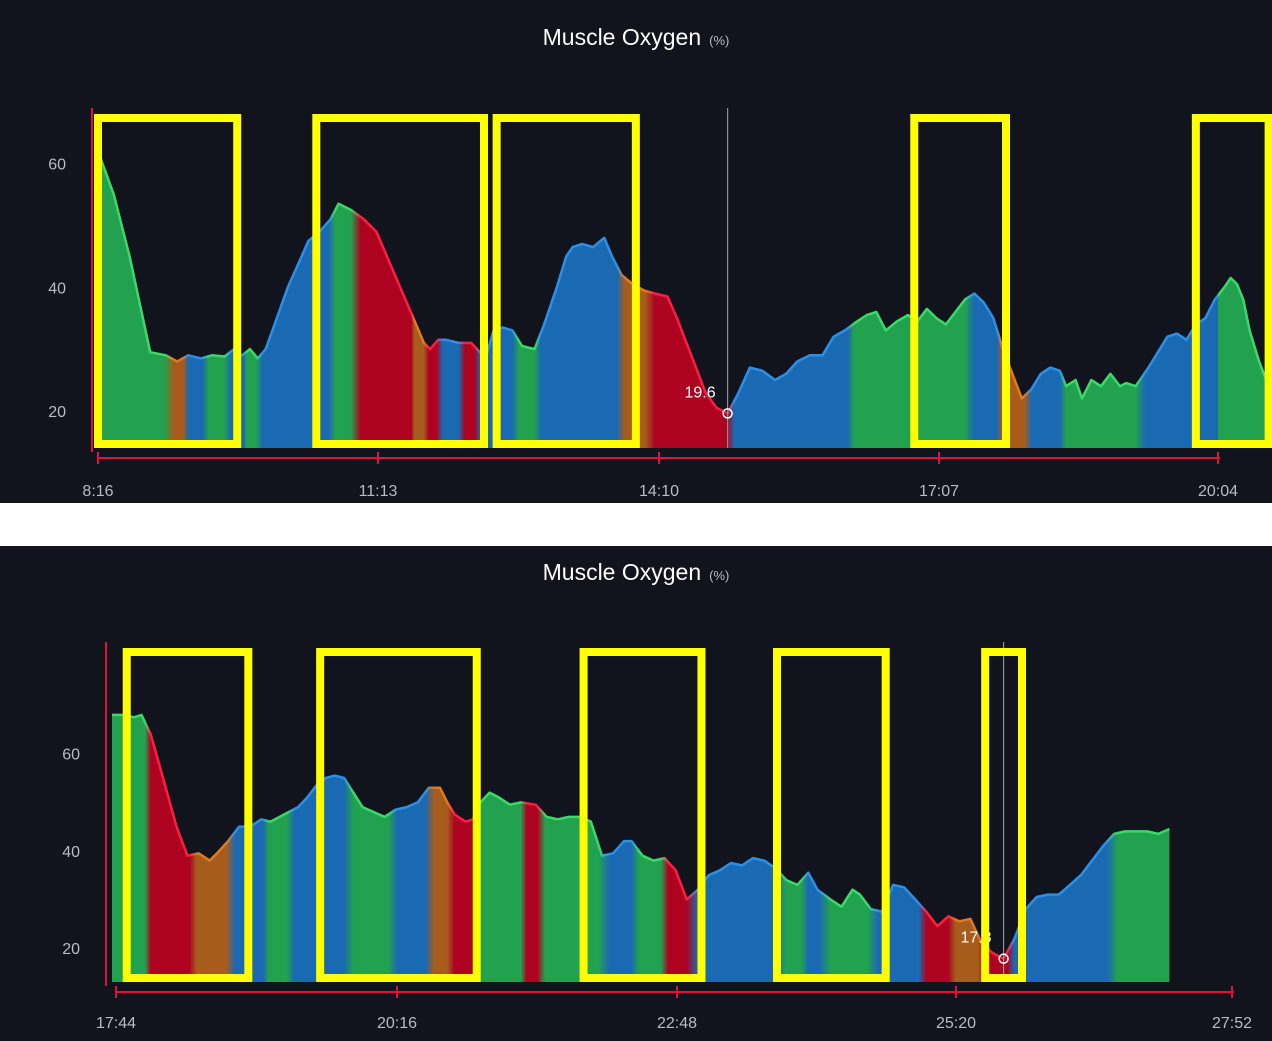 The image size is (1272, 1041). Describe the element at coordinates (397, 1023) in the screenshot. I see `x-tick-label: 20:16` at that location.